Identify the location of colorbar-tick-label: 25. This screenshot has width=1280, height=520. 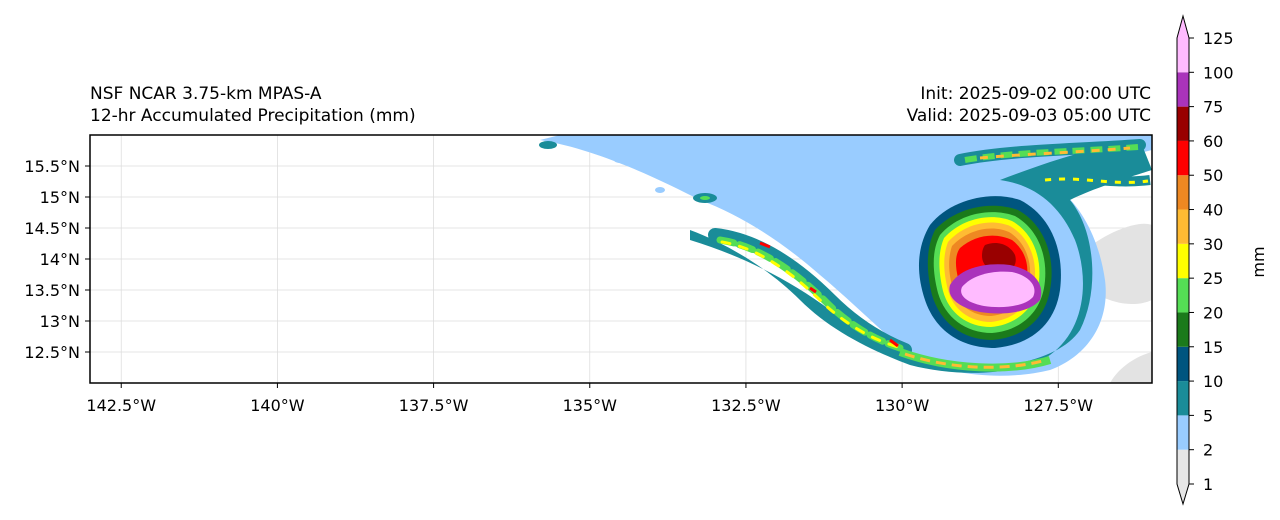
(1213, 278).